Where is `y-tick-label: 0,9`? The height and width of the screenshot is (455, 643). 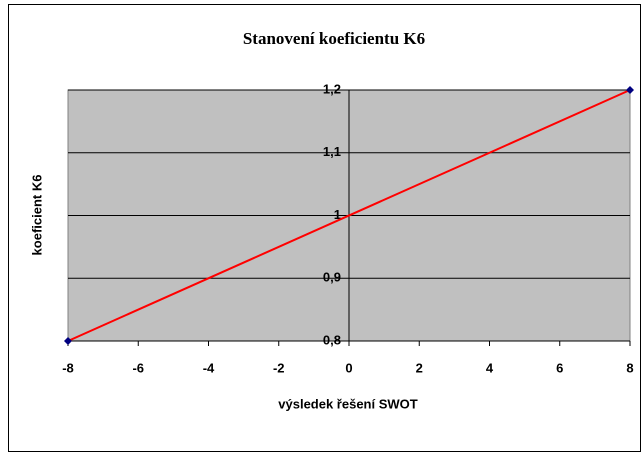 y-tick-label: 0,9 is located at coordinates (332, 277).